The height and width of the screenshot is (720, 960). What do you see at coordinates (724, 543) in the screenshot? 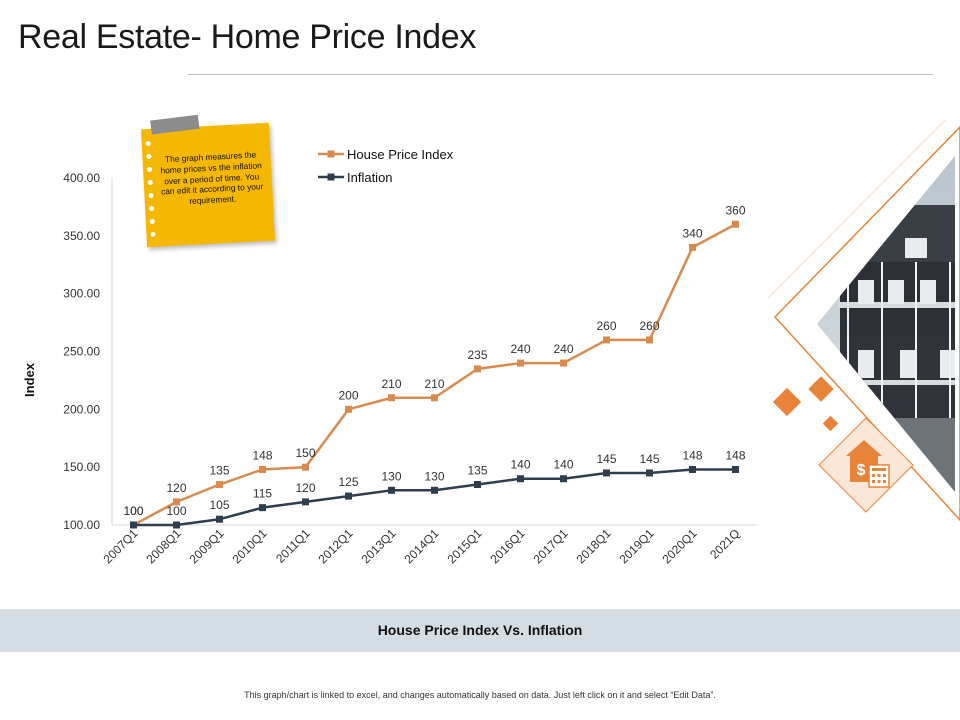
I see `x-tick-label: 2021Q` at bounding box center [724, 543].